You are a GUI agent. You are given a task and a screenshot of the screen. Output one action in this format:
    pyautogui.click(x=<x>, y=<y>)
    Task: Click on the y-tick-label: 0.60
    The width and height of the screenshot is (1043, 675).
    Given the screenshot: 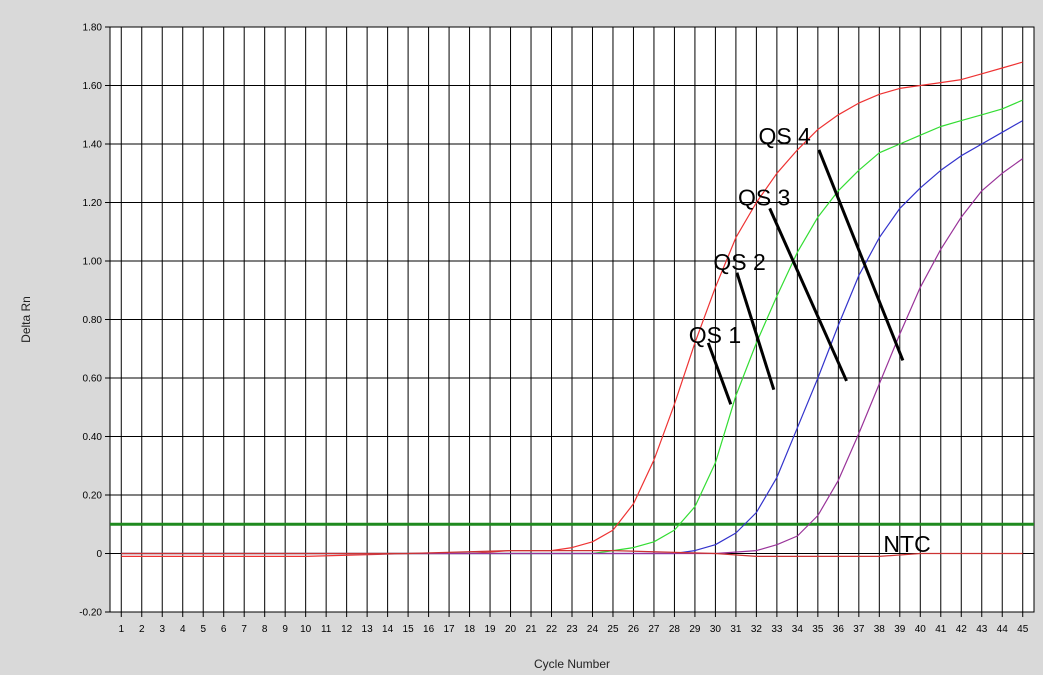 What is the action you would take?
    pyautogui.click(x=93, y=379)
    